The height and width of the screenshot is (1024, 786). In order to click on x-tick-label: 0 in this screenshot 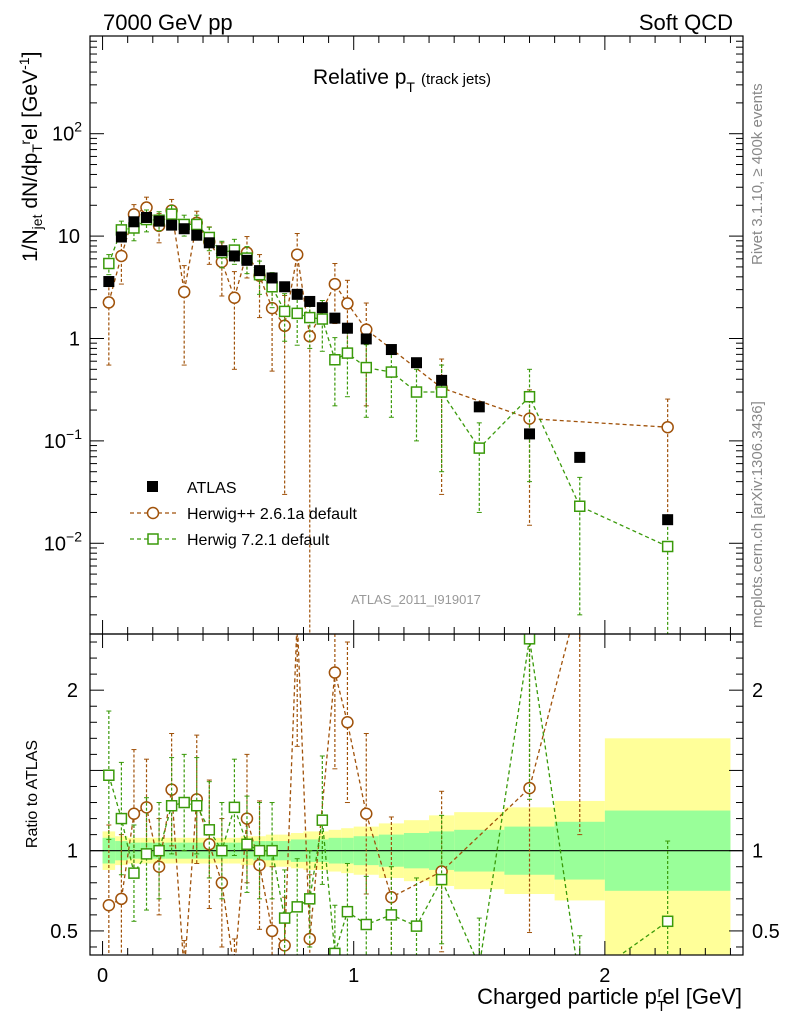, I will do `click(102, 976)`.